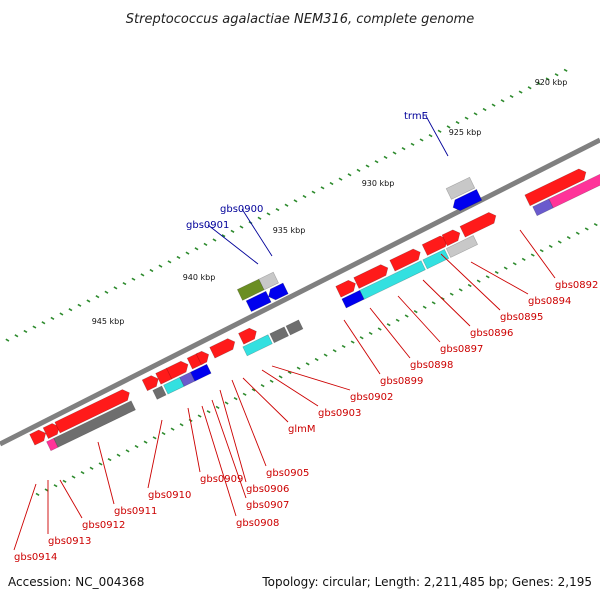 Image resolution: width=600 pixels, height=600 pixels. Describe the element at coordinates (371, 397) in the screenshot. I see `gene-label: gbs0902` at that location.